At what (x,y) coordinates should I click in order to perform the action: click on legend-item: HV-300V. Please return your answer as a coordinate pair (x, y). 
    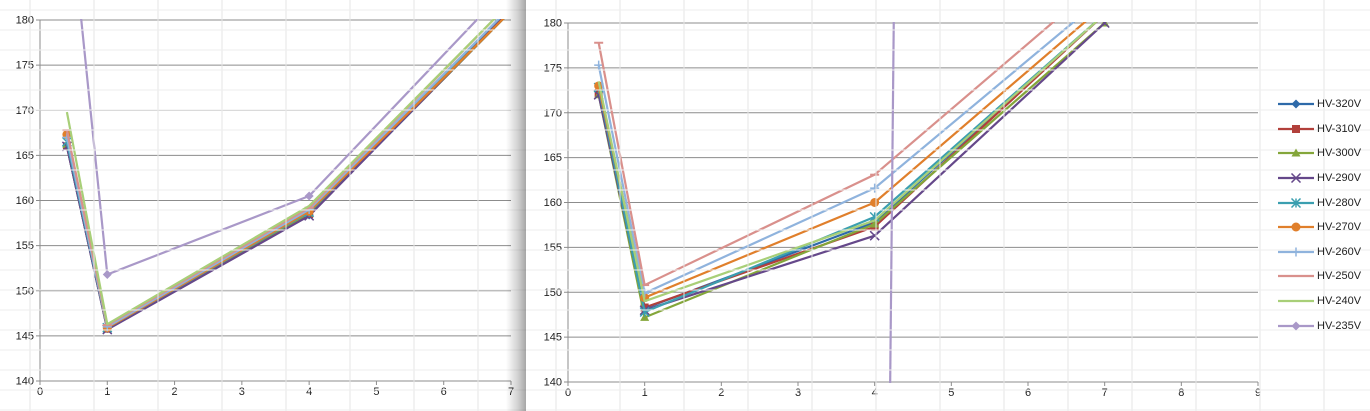
    Looking at the image, I should click on (1323, 153).